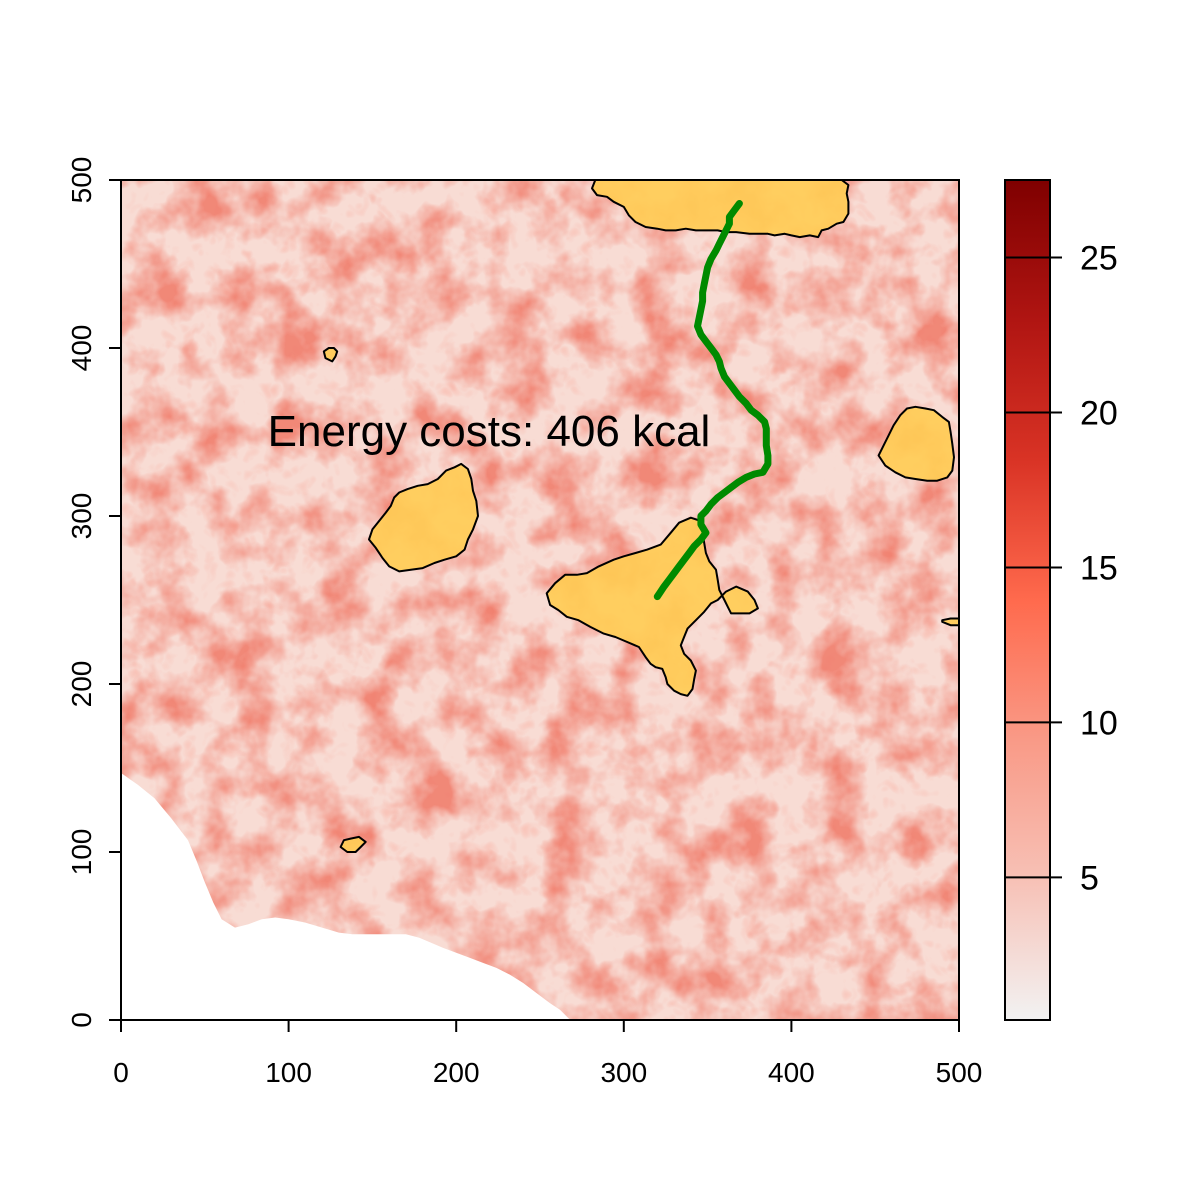  What do you see at coordinates (353, 844) in the screenshot?
I see `patch-small-sw` at bounding box center [353, 844].